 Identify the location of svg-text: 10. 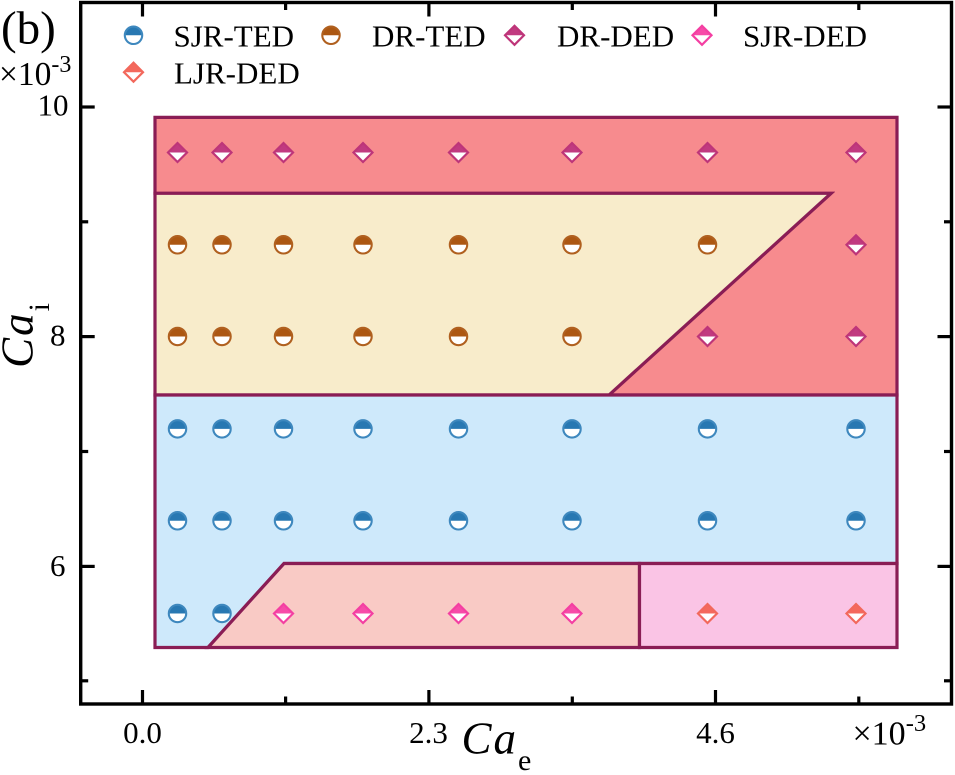
(53, 105).